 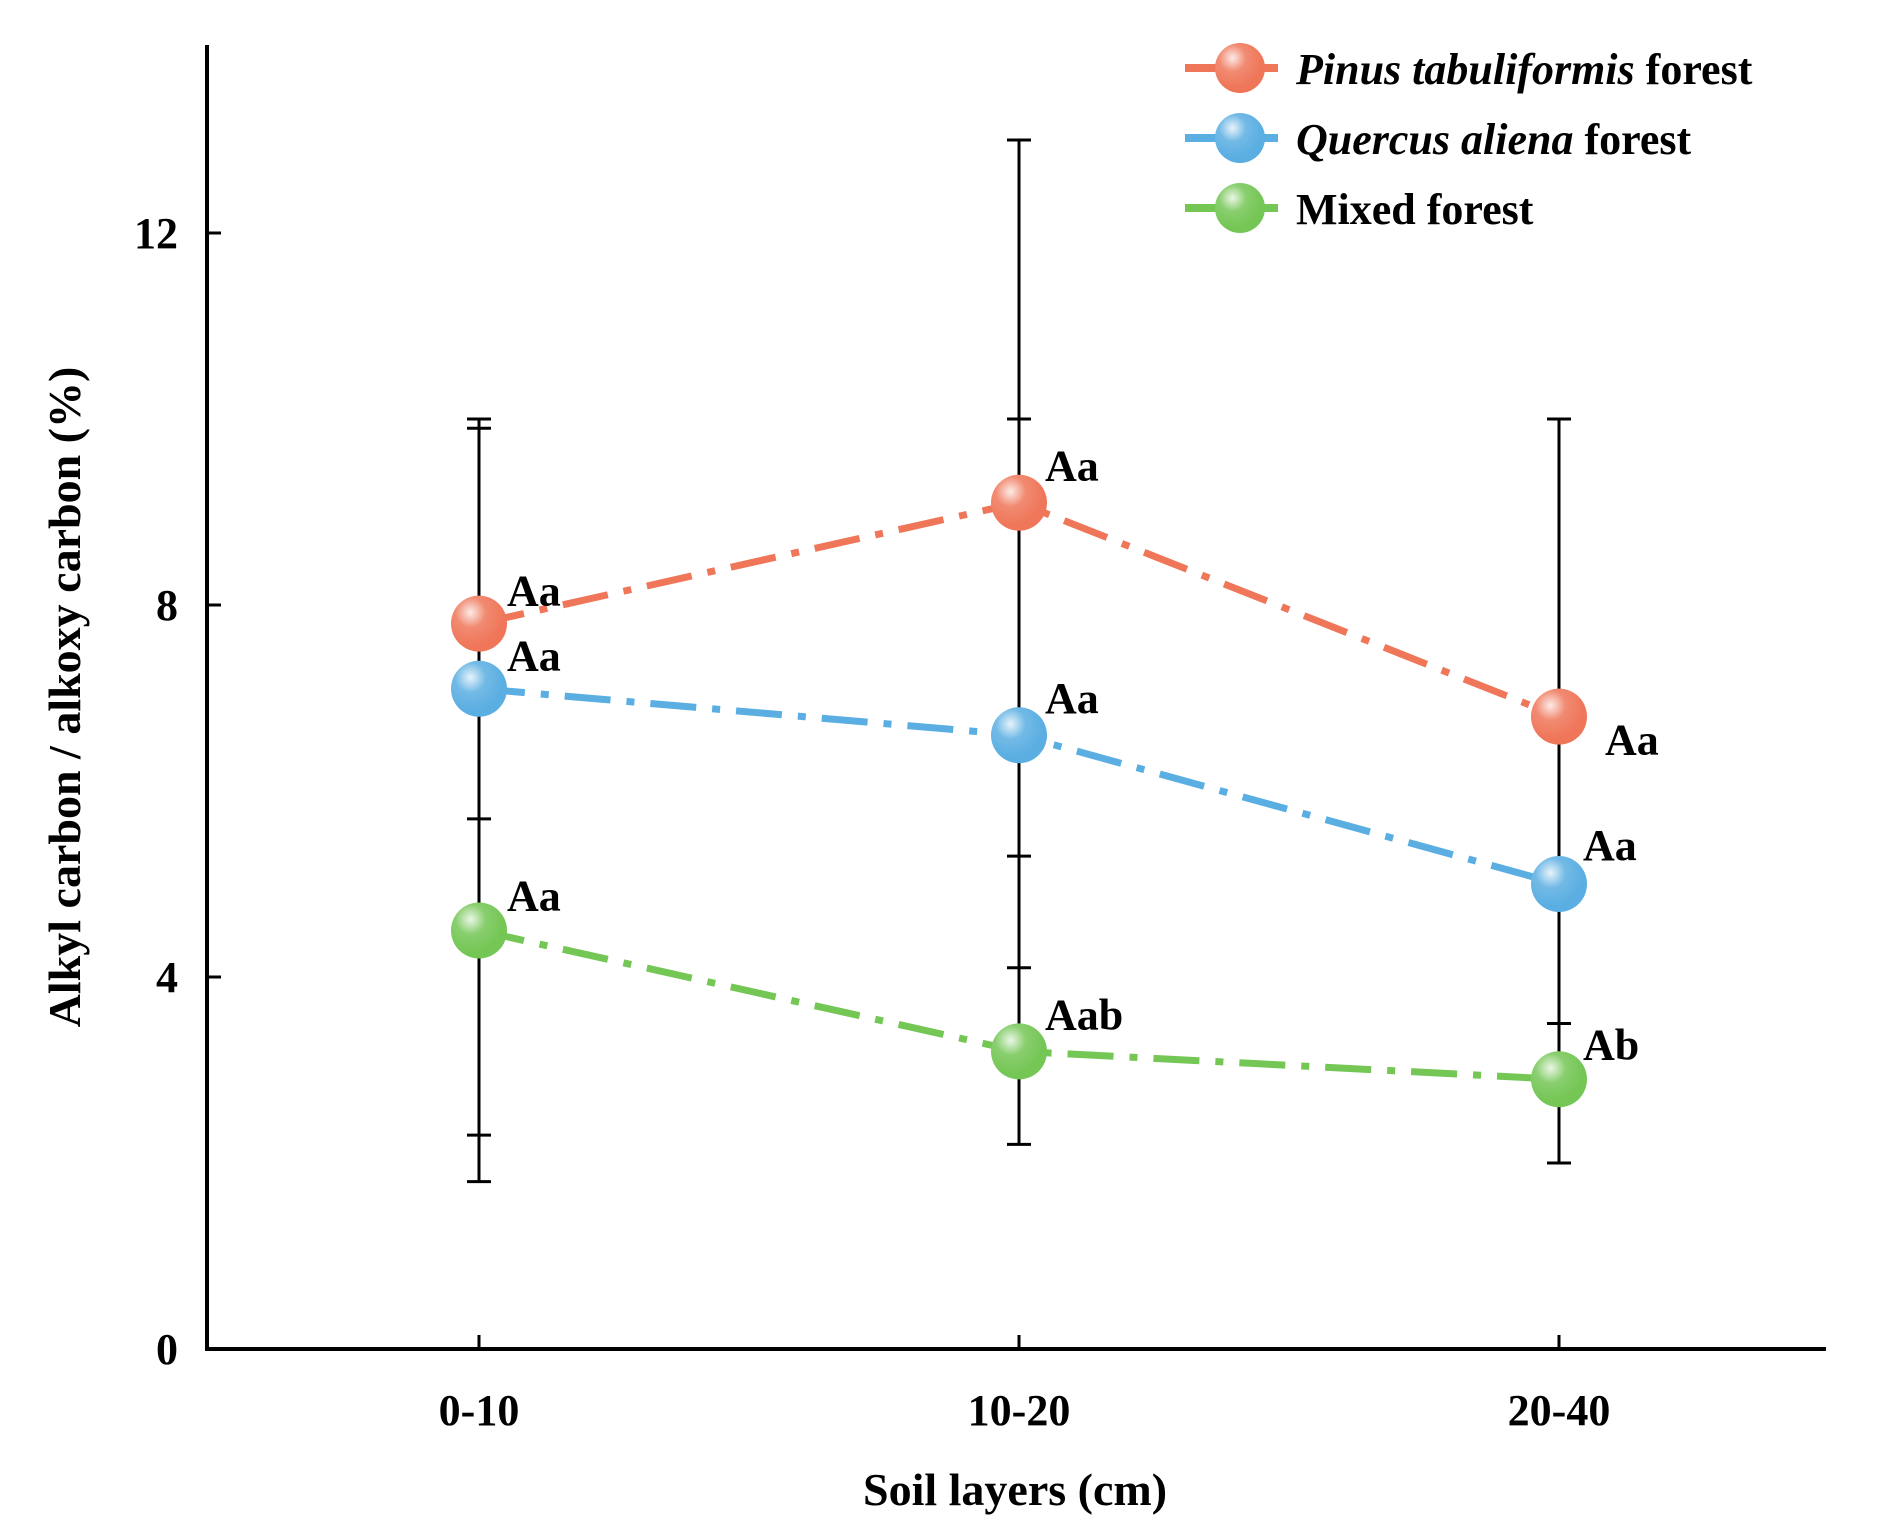 I want to click on svg-text: Quercus aliena forest, so click(x=1494, y=139).